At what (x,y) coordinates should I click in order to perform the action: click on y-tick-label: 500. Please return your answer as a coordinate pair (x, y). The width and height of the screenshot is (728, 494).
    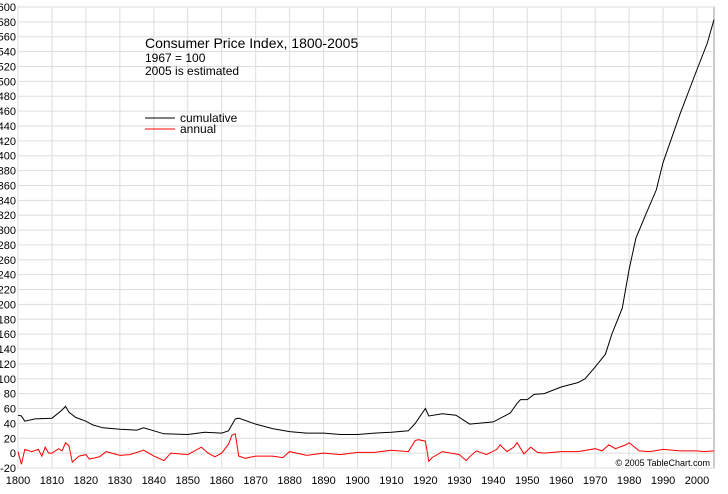
    Looking at the image, I should click on (8, 82).